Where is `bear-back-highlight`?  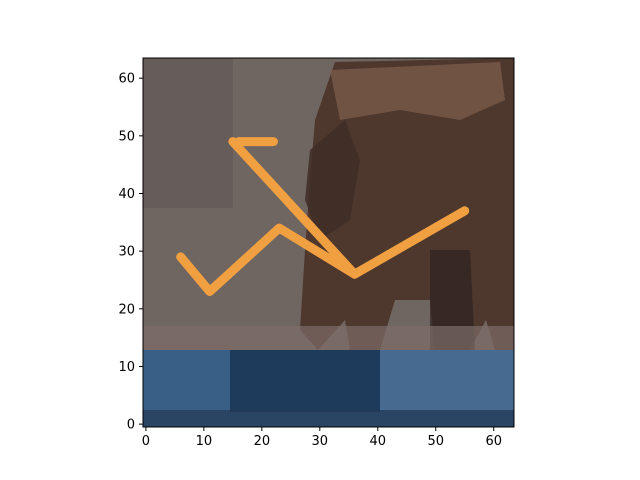 bear-back-highlight is located at coordinates (417, 91).